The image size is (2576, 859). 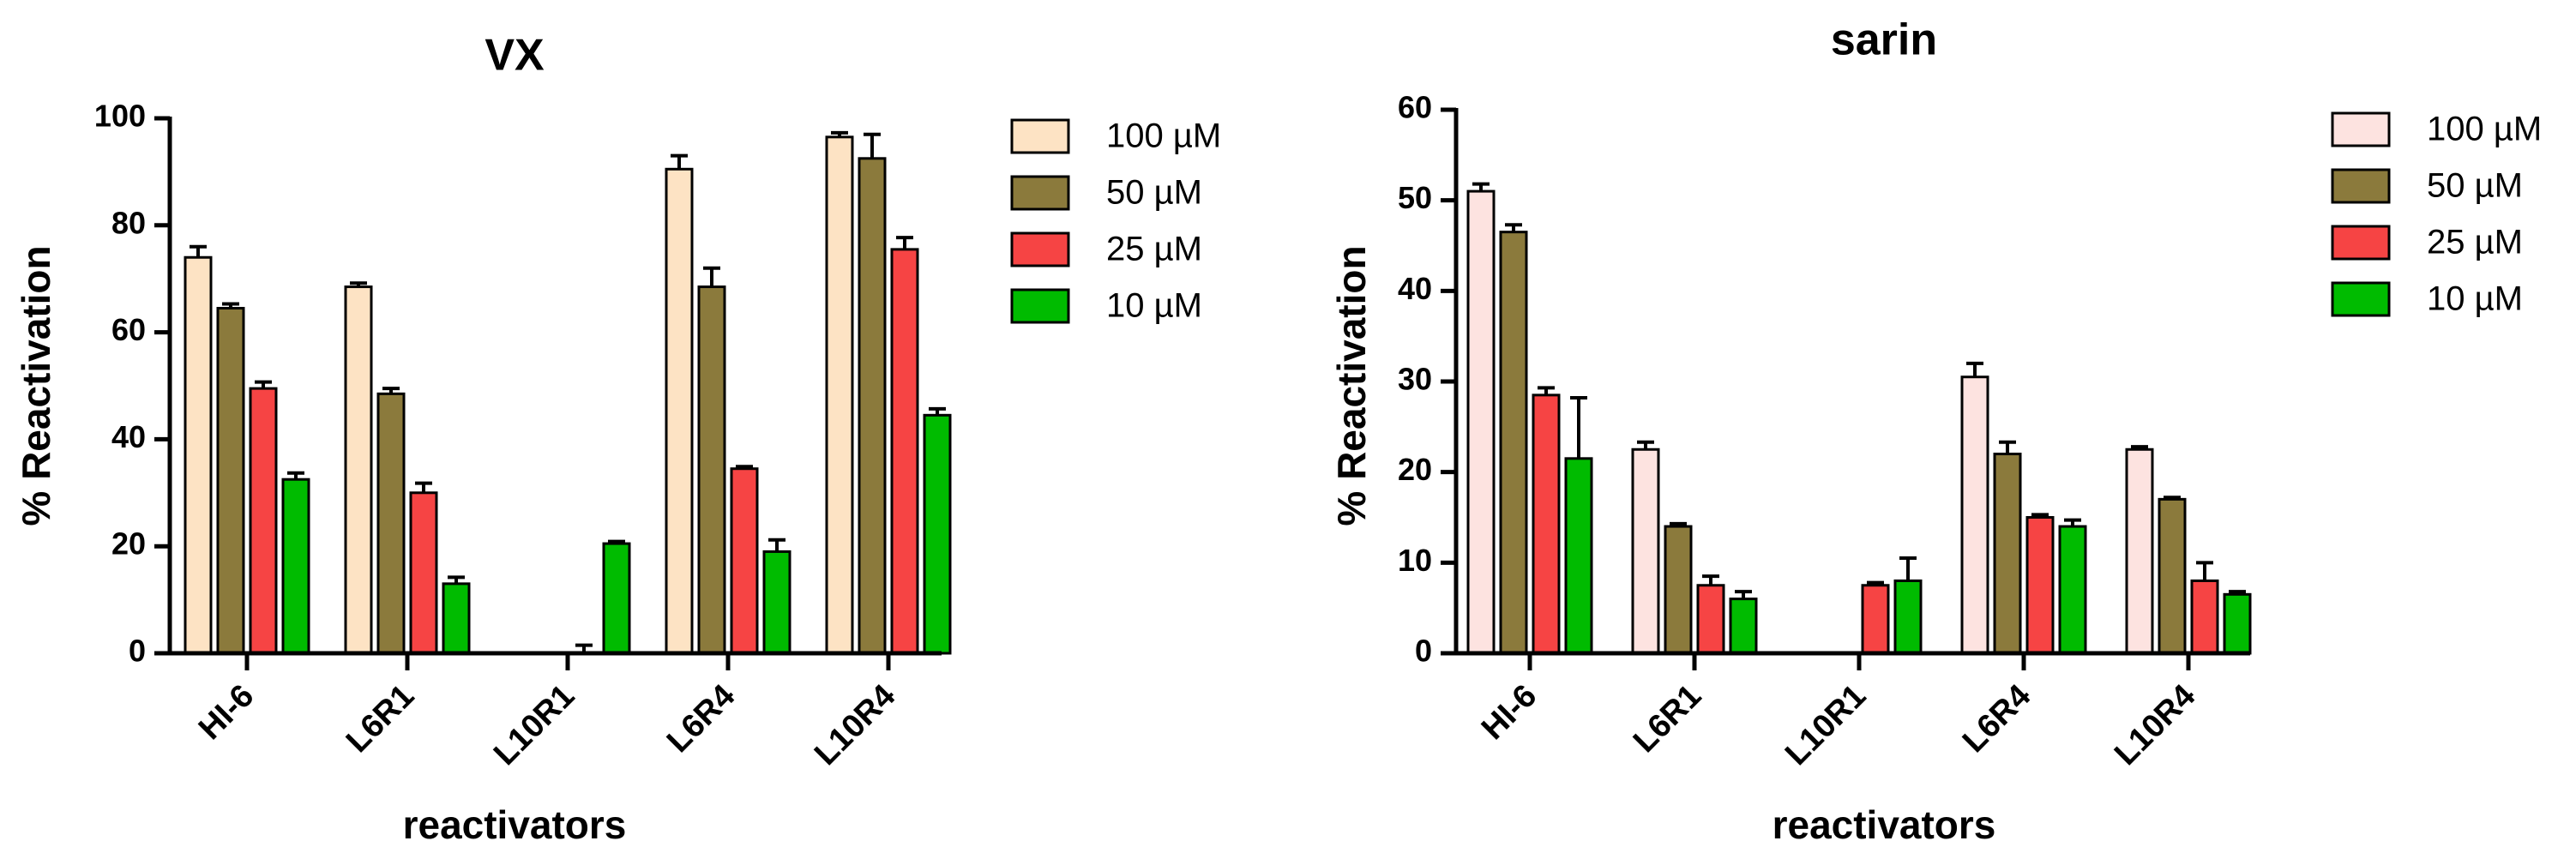 What do you see at coordinates (515, 56) in the screenshot?
I see `chart-title: VX` at bounding box center [515, 56].